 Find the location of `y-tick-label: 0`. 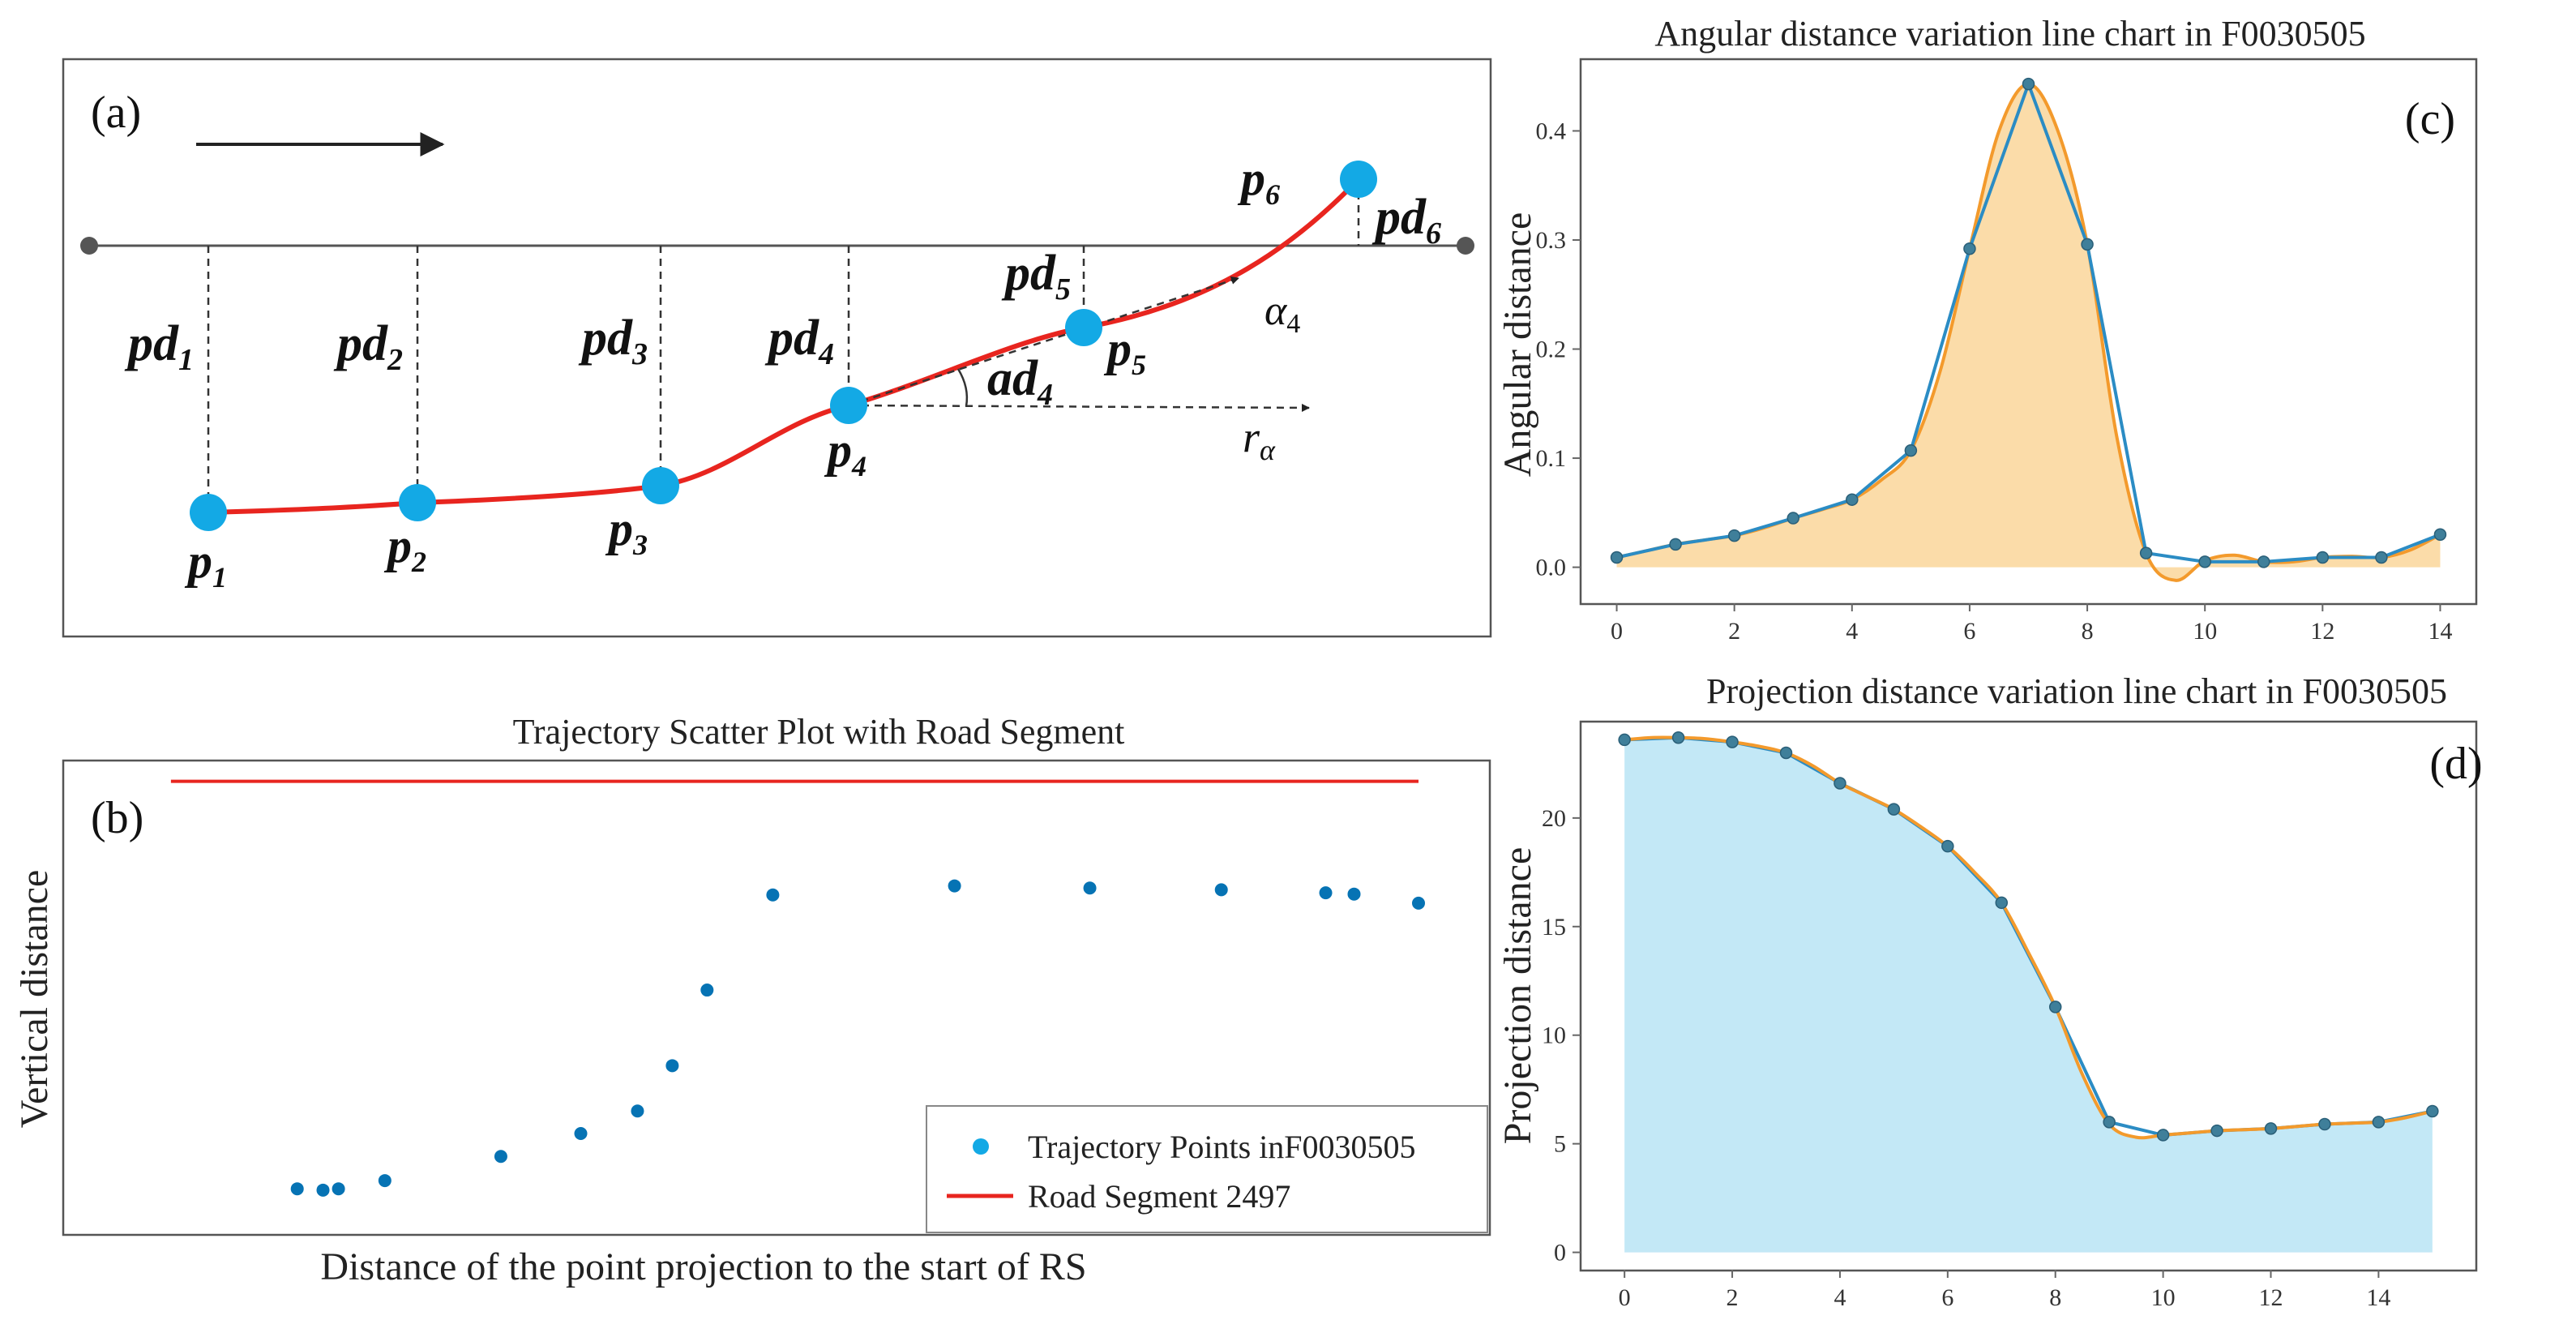

y-tick-label: 0 is located at coordinates (1560, 1253).